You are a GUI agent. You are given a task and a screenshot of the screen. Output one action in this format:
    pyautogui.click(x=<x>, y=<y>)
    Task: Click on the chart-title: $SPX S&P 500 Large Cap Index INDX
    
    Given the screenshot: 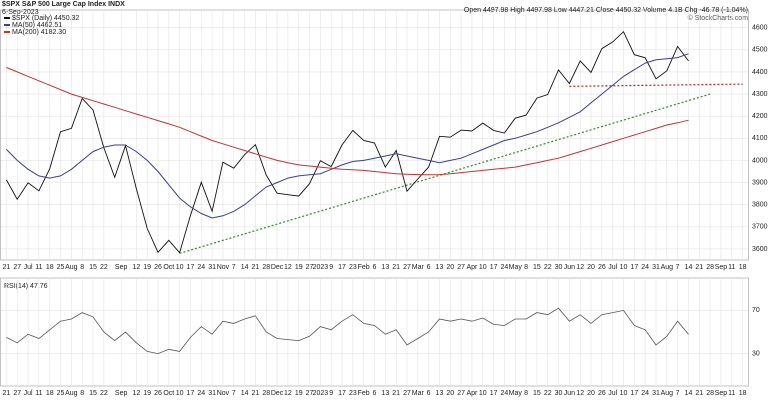 What is the action you would take?
    pyautogui.click(x=63, y=4)
    